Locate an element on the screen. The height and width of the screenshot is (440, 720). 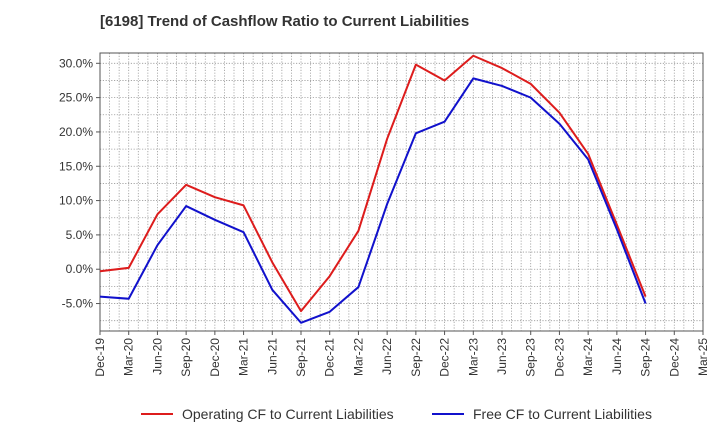
legend-label: Free CF to Current Liabilities is located at coordinates (562, 414).